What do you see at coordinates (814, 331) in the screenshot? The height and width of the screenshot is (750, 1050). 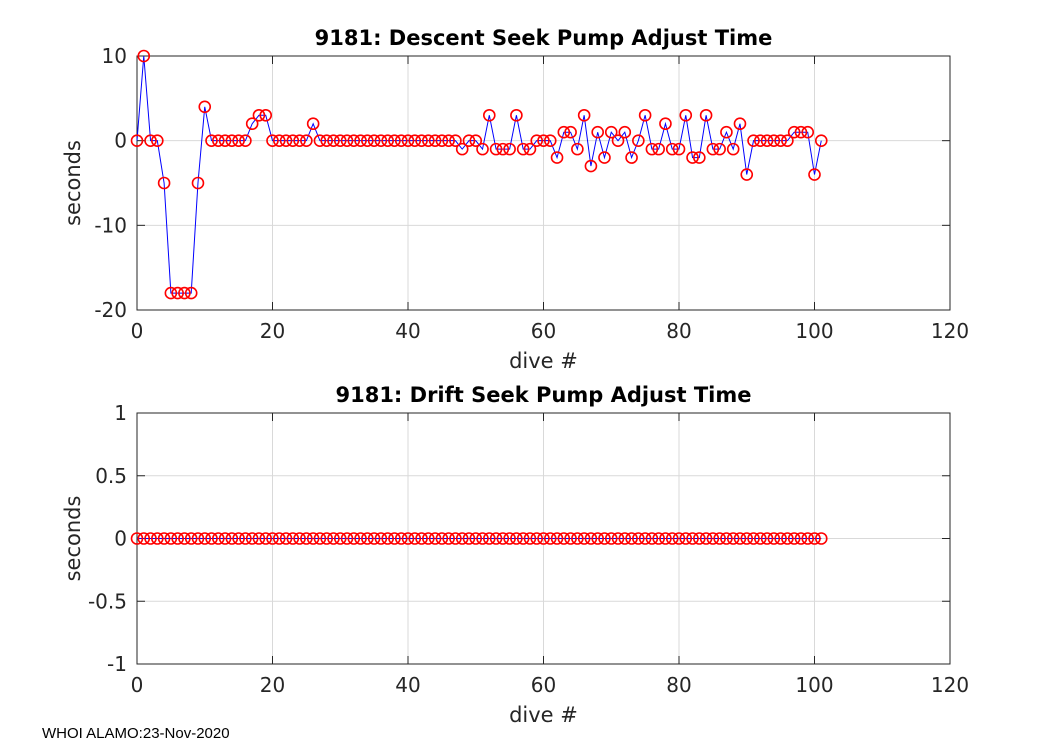 I see `x-tick-label: 100` at bounding box center [814, 331].